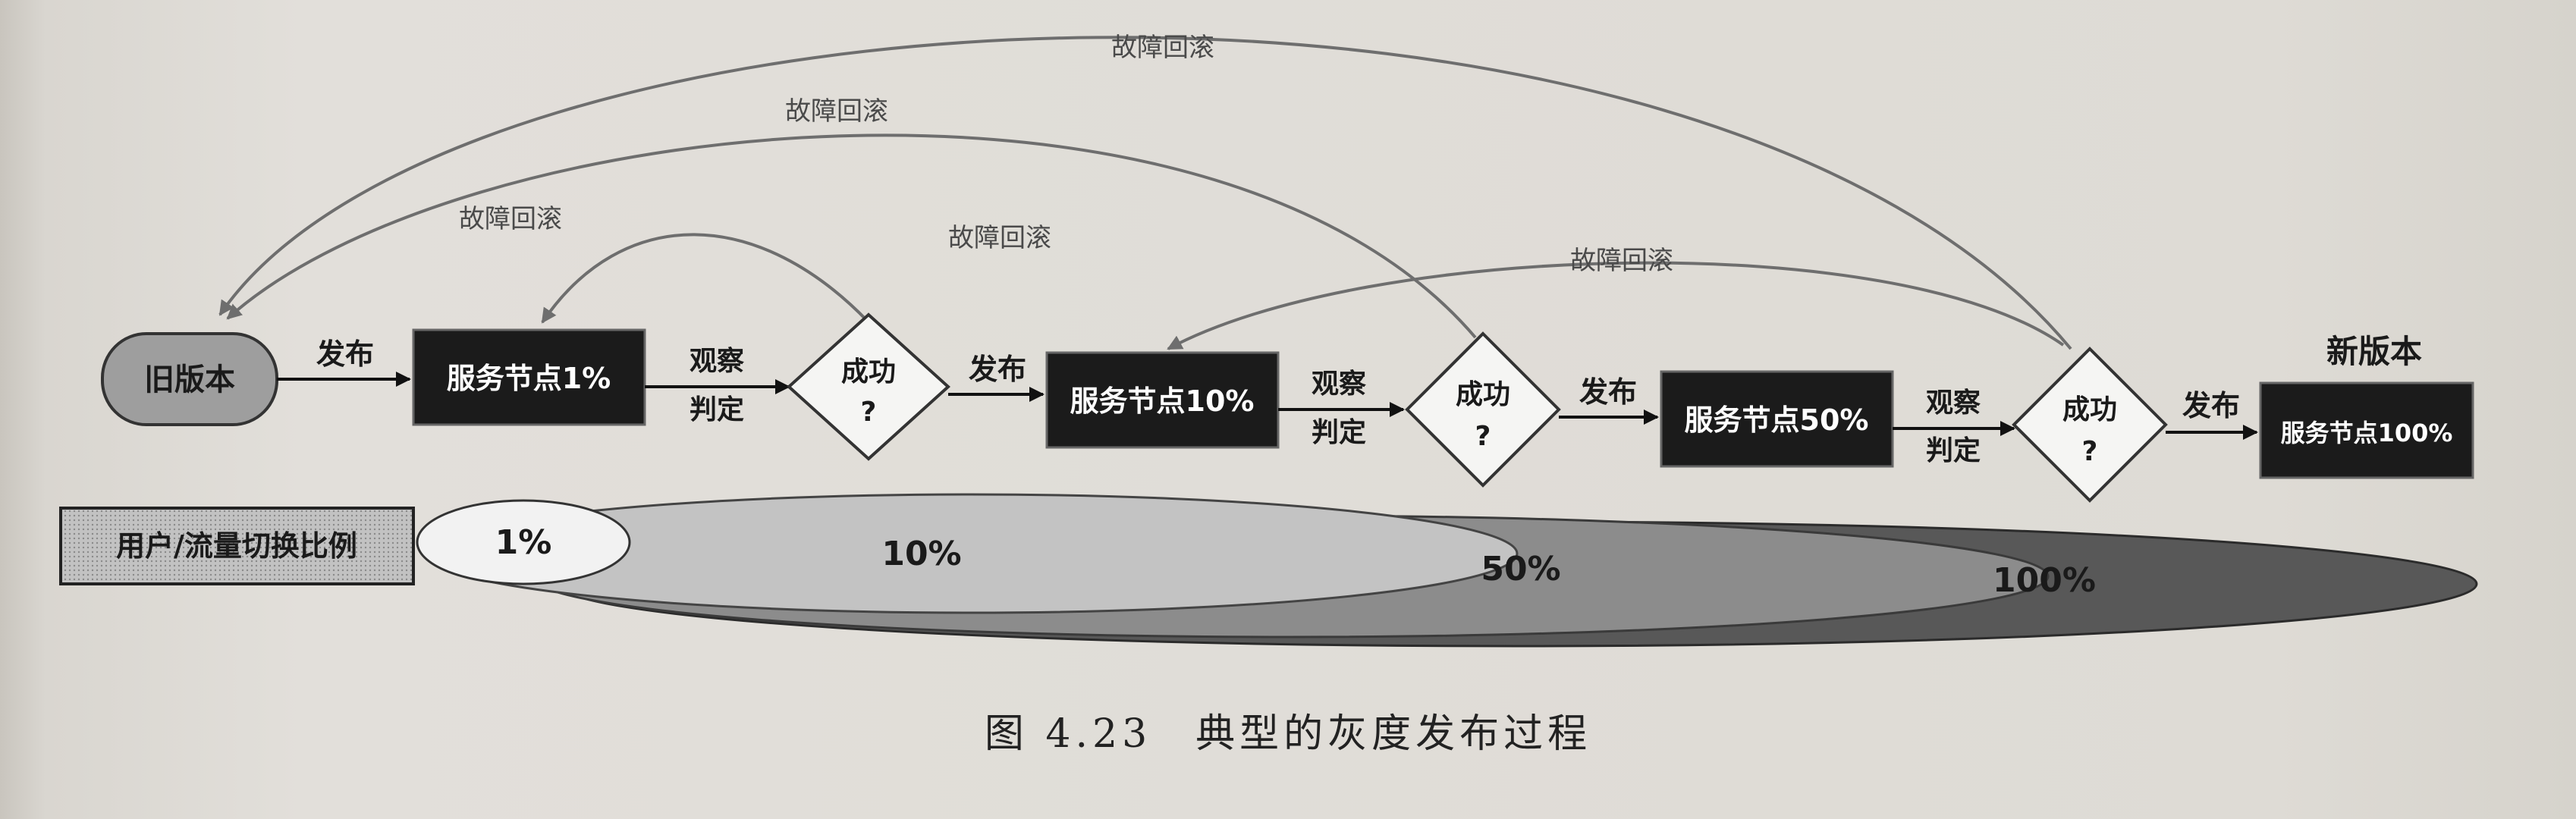  I want to click on publish-label-4: 发布, so click(2211, 405).